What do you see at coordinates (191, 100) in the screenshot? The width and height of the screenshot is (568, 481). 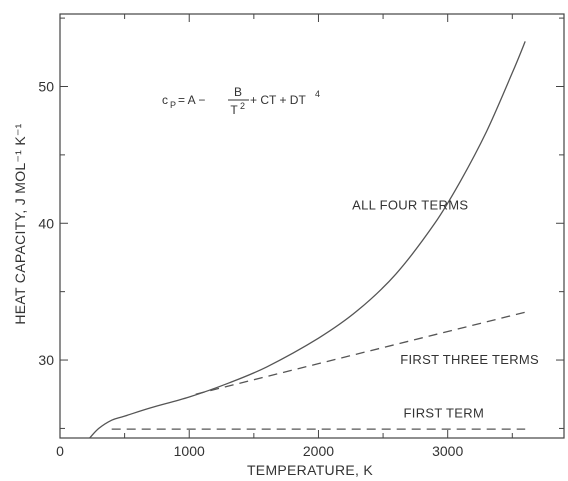 I see `formula-eq: = A −` at bounding box center [191, 100].